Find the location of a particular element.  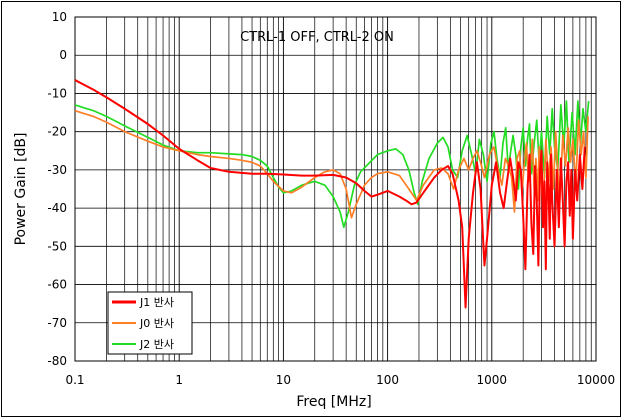

legend-label-j0: J0 반사 is located at coordinates (156, 323).